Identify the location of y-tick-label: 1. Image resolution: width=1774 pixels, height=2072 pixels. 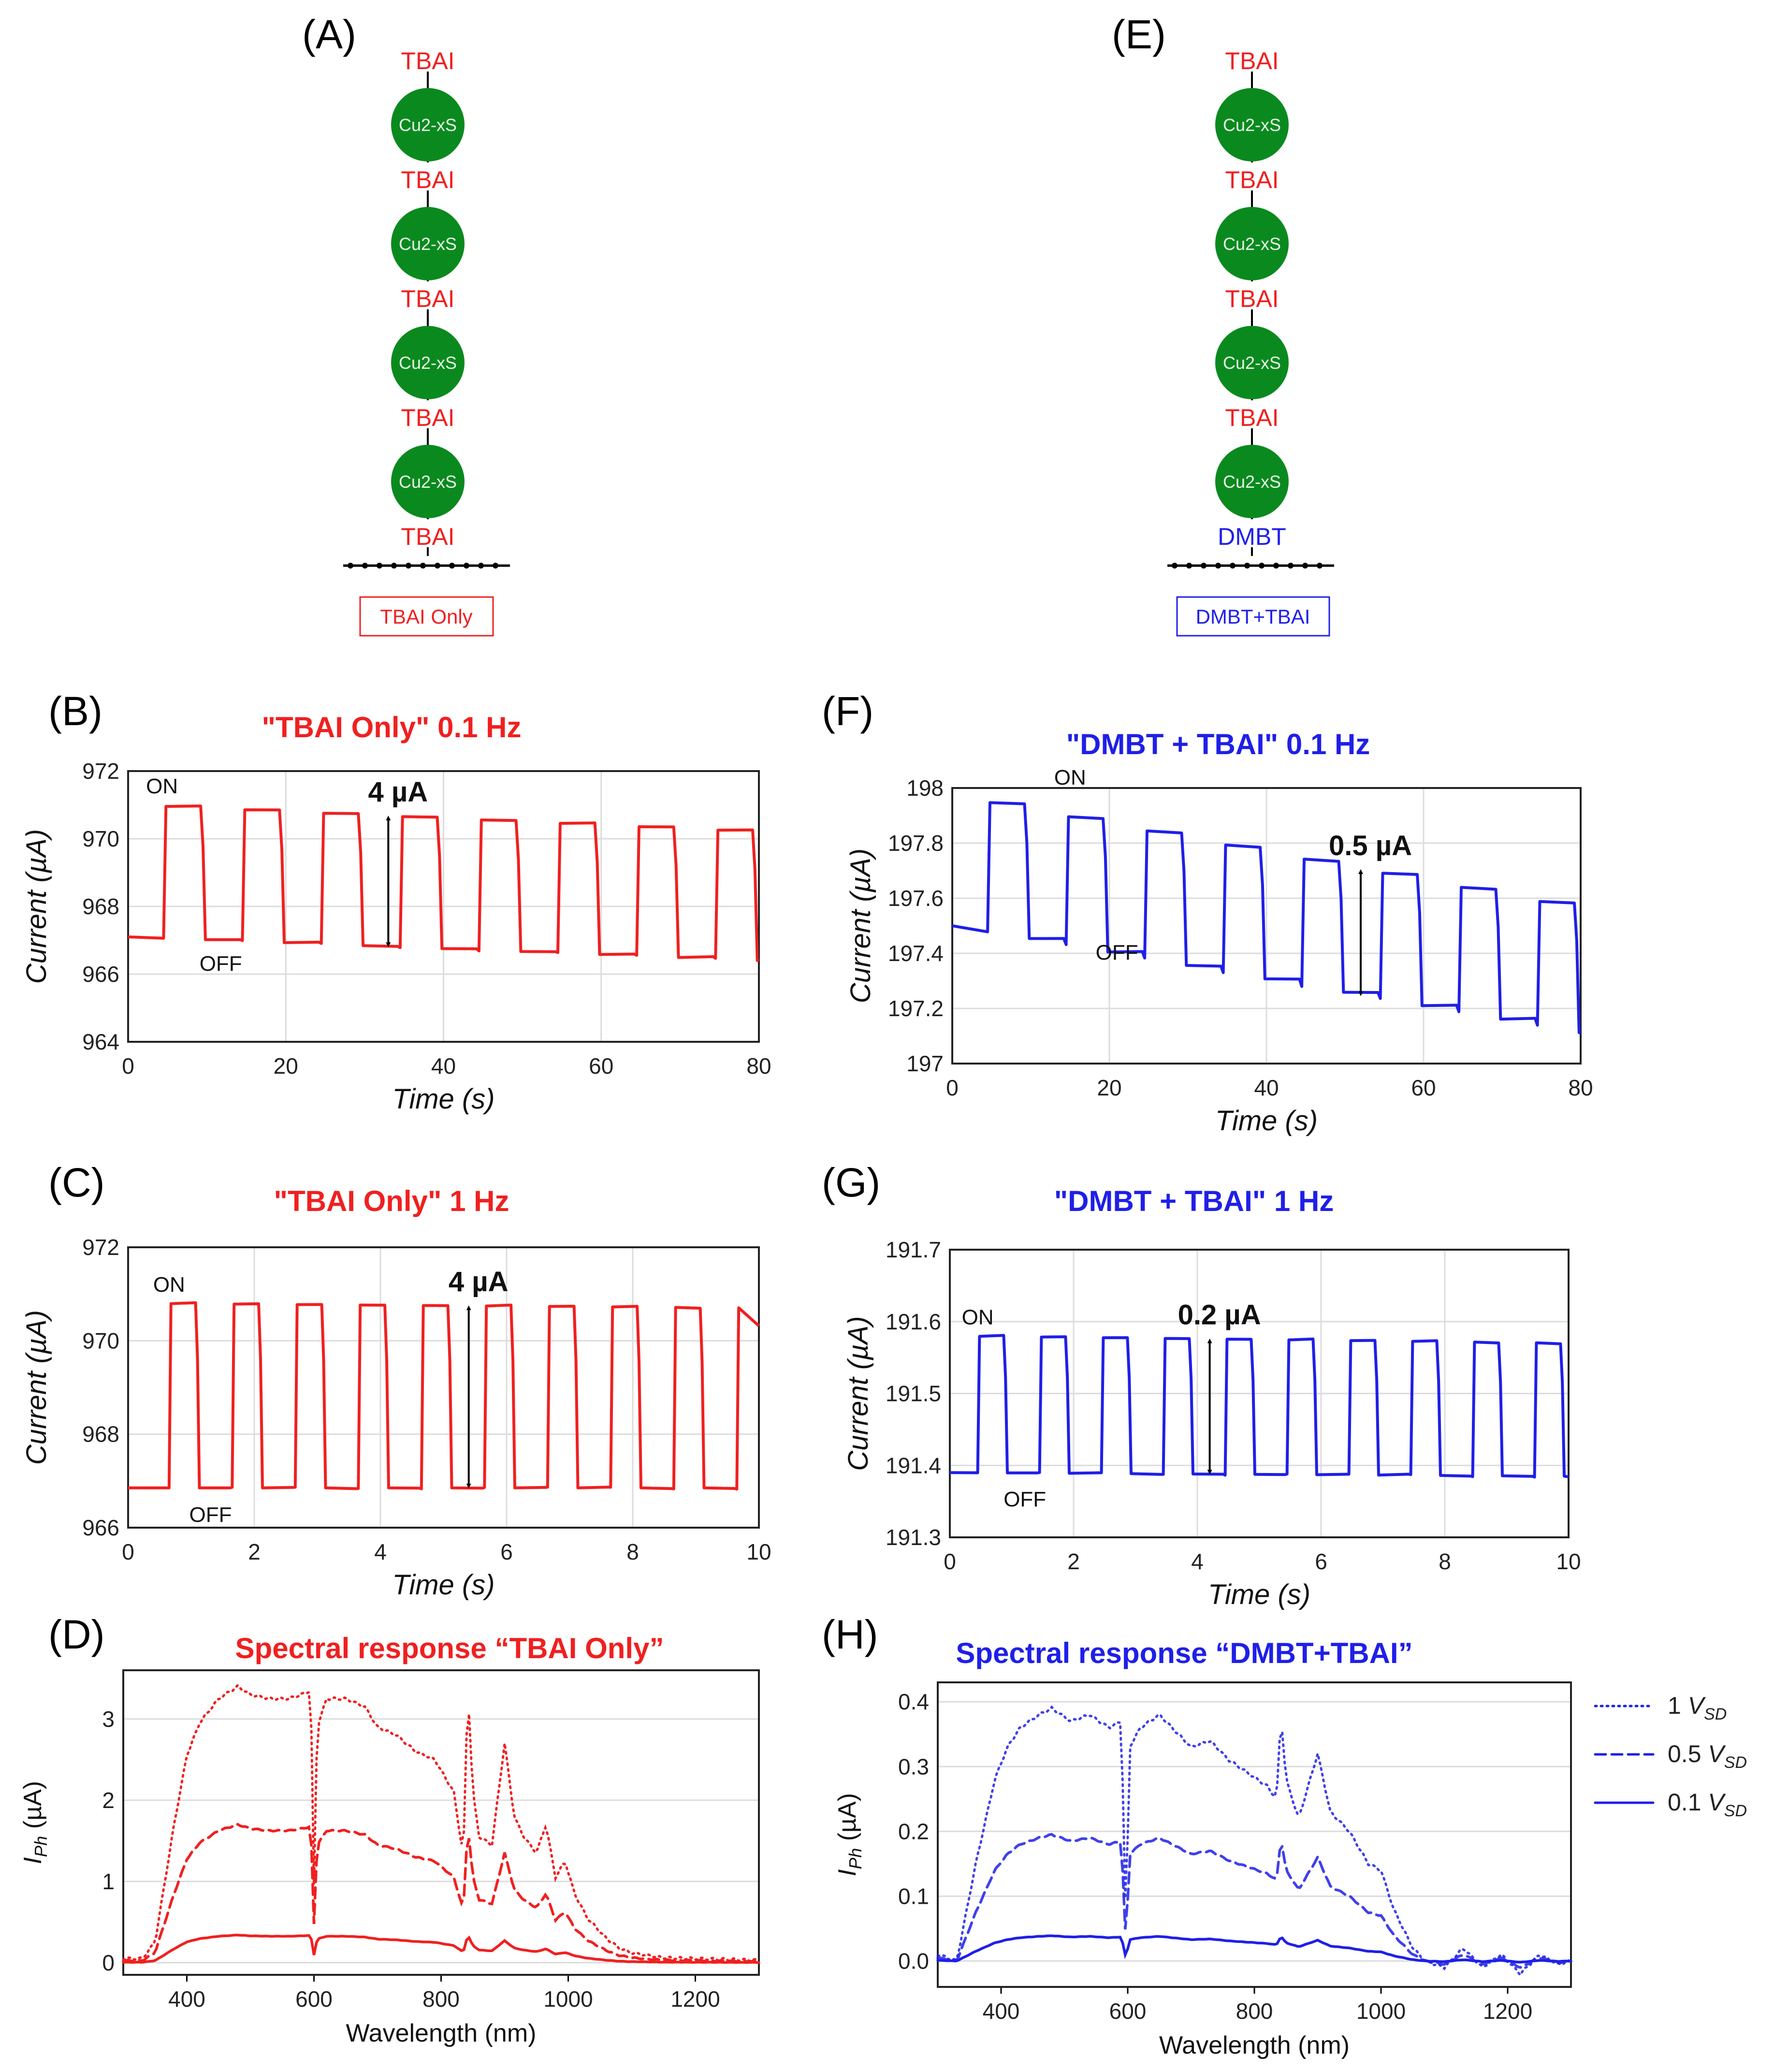
(108, 1882).